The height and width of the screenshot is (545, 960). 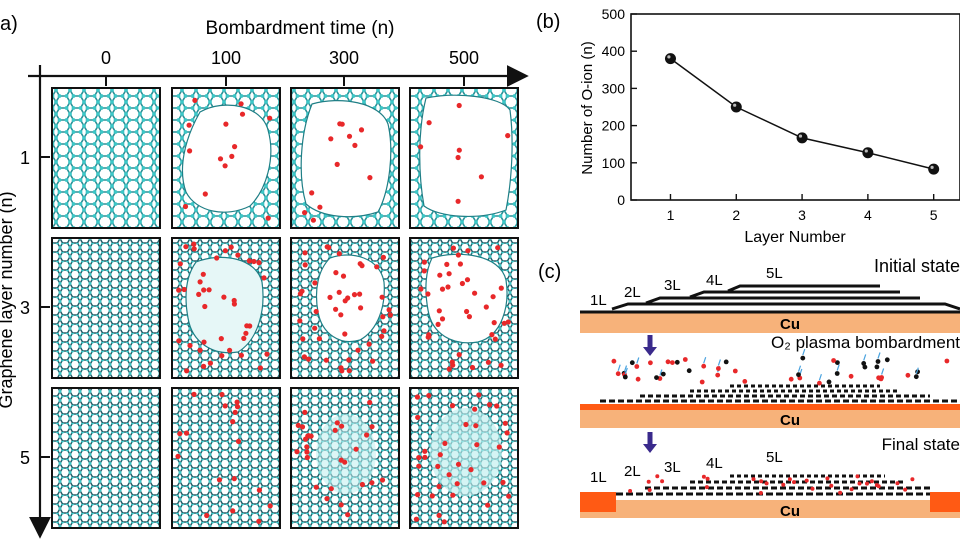 I want to click on chart-y-ticks: 0 100 200 300 400 500, so click(x=619, y=107).